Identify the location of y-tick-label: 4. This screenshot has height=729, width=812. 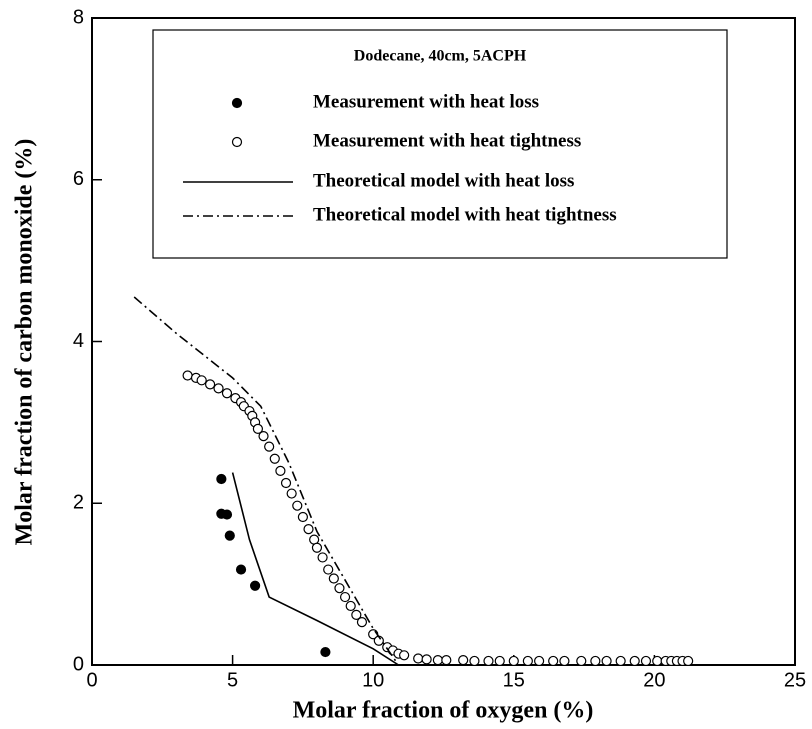
(78, 341).